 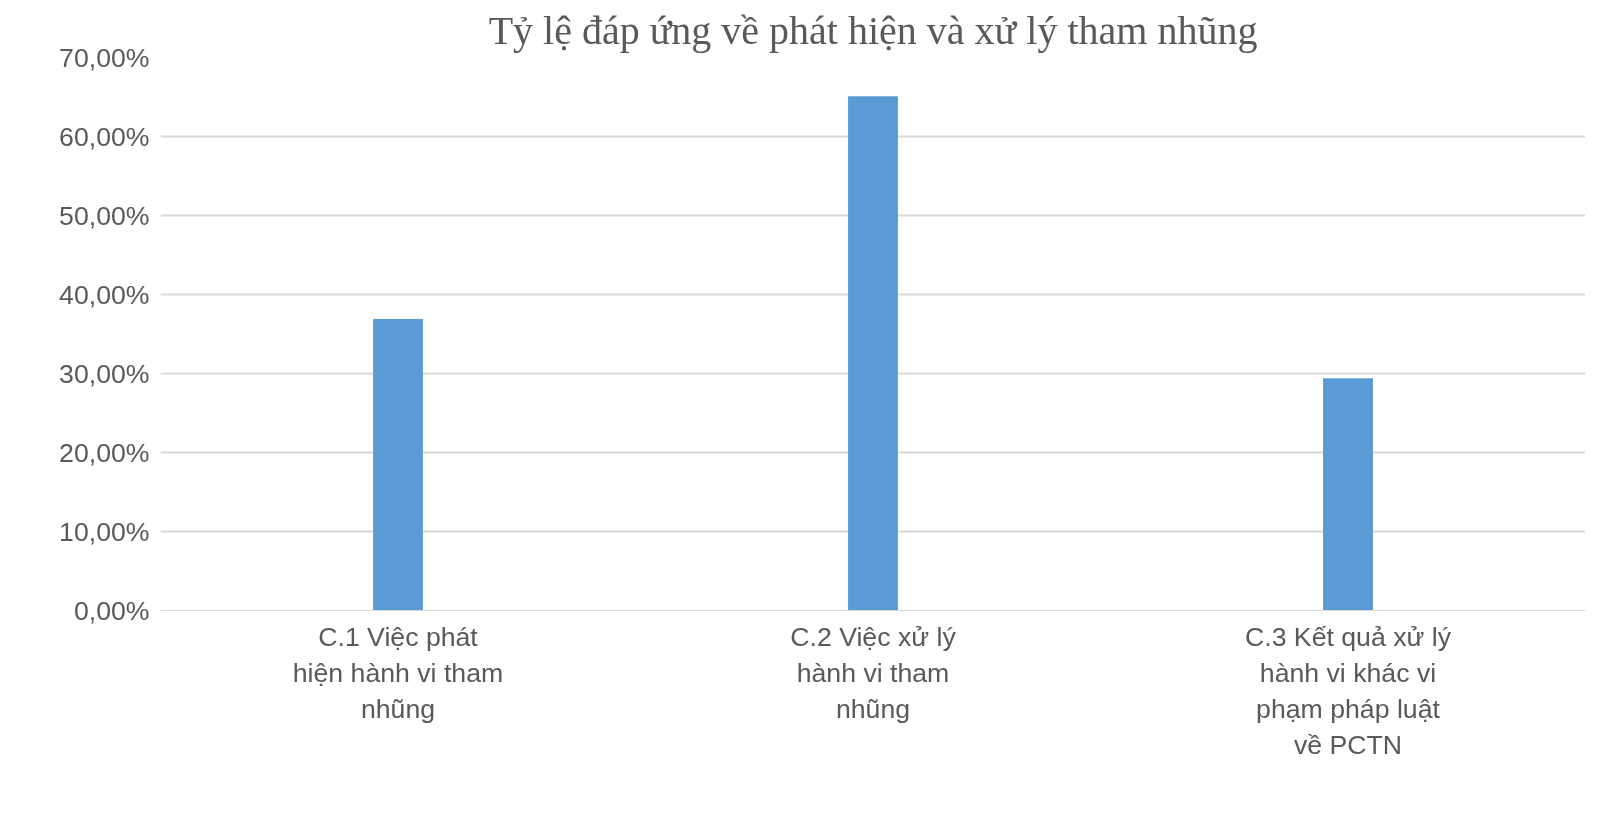 What do you see at coordinates (1348, 690) in the screenshot?
I see `x-tick-label: C.3 Kết quả xử lý hành vi khác vi phạm pháp luật về PCTN` at bounding box center [1348, 690].